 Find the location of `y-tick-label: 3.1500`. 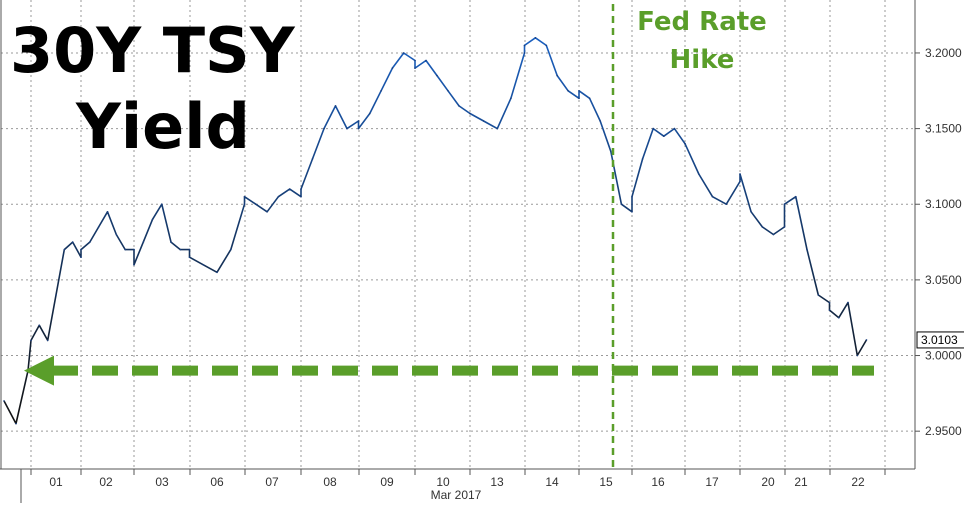

y-tick-label: 3.1500 is located at coordinates (943, 129).